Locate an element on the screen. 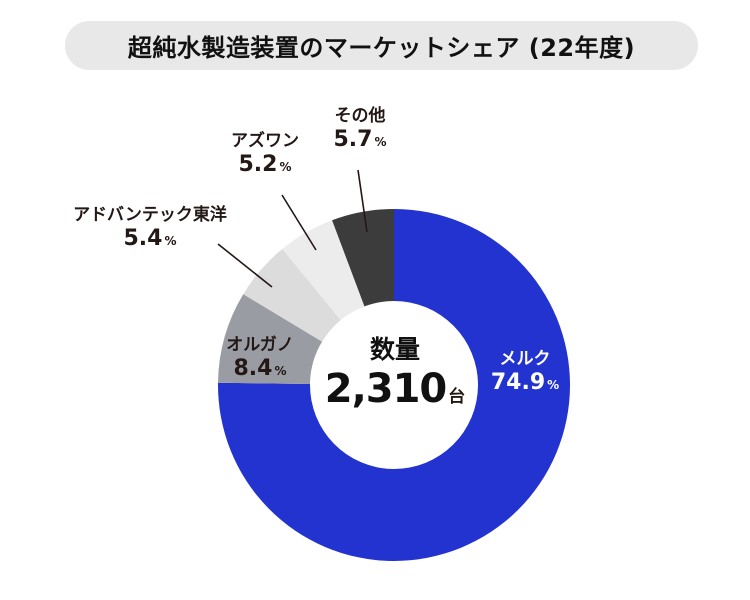 Image resolution: width=750 pixels, height=600 pixels. label-value: 8.4 is located at coordinates (253, 368).